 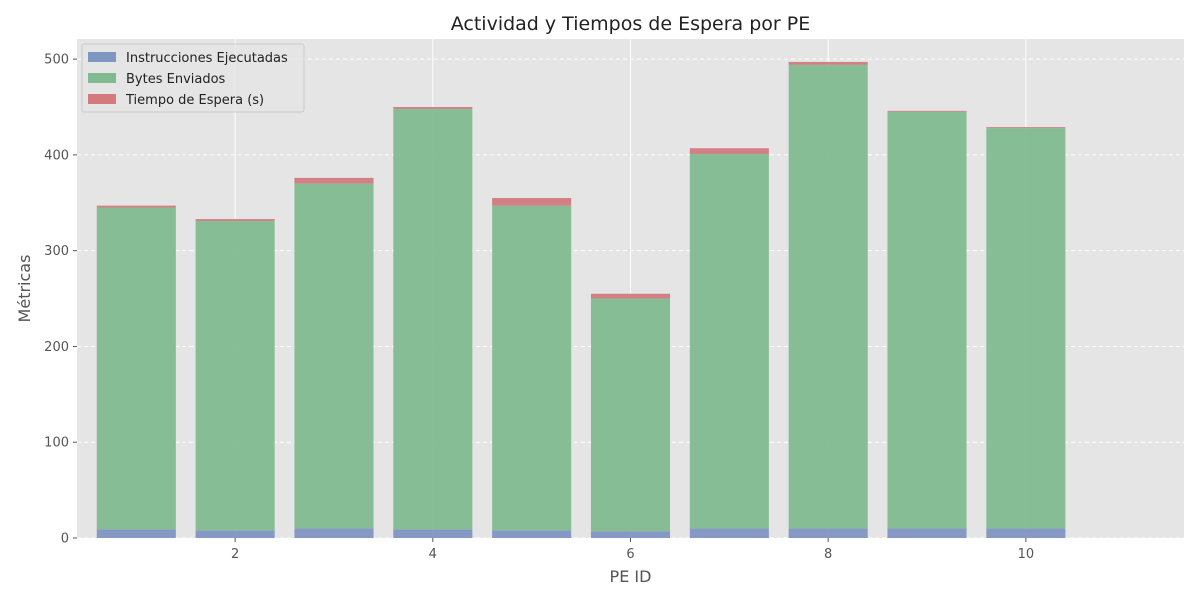 What do you see at coordinates (631, 576) in the screenshot?
I see `x-axis-label: PE ID` at bounding box center [631, 576].